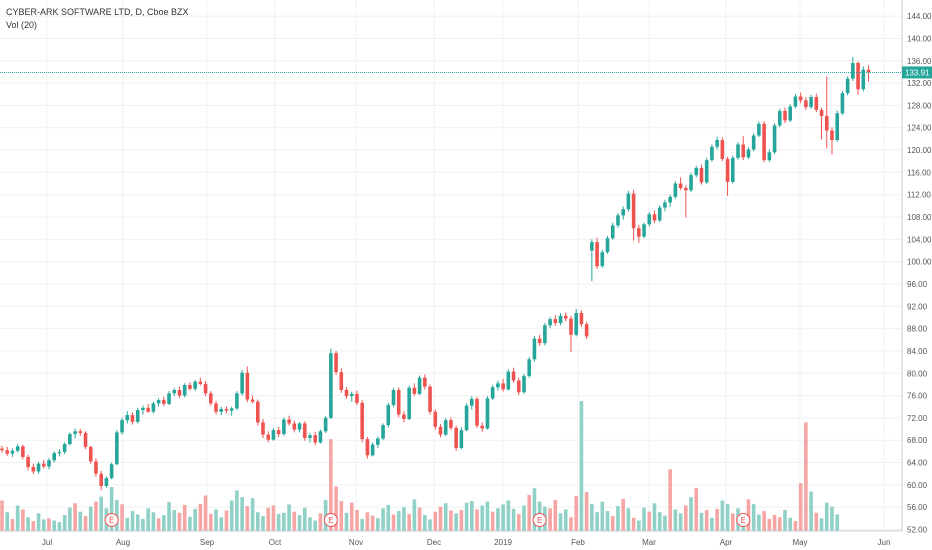  Describe the element at coordinates (539, 520) in the screenshot. I see `earnings-marker-label: E` at that location.